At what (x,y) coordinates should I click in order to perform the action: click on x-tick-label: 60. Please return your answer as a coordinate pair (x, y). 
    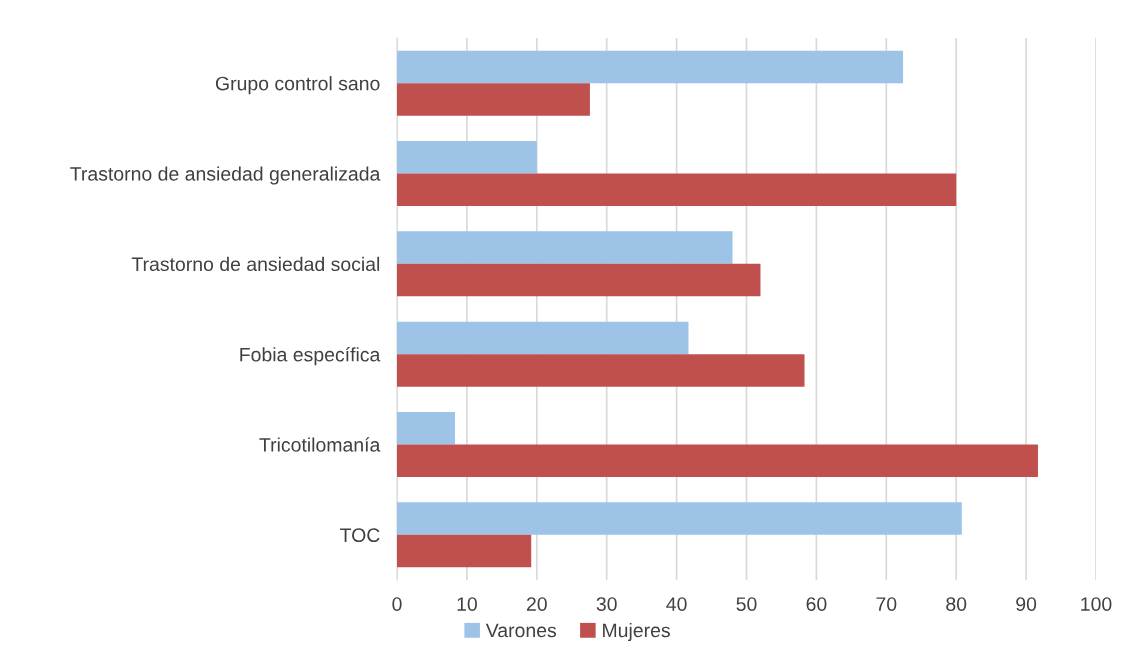
    Looking at the image, I should click on (816, 604).